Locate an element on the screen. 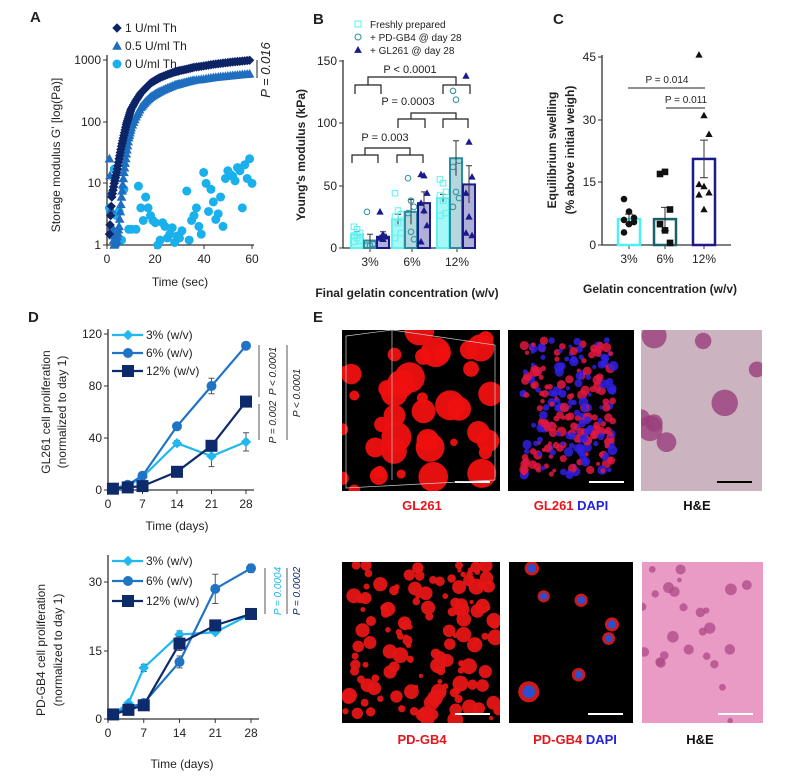 The height and width of the screenshot is (784, 810). e-gl261-he-image is located at coordinates (701, 410).